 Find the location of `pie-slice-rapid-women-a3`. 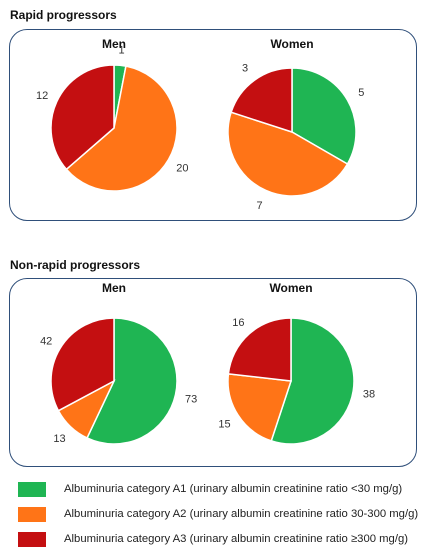

pie-slice-rapid-women-a3 is located at coordinates (261, 100).